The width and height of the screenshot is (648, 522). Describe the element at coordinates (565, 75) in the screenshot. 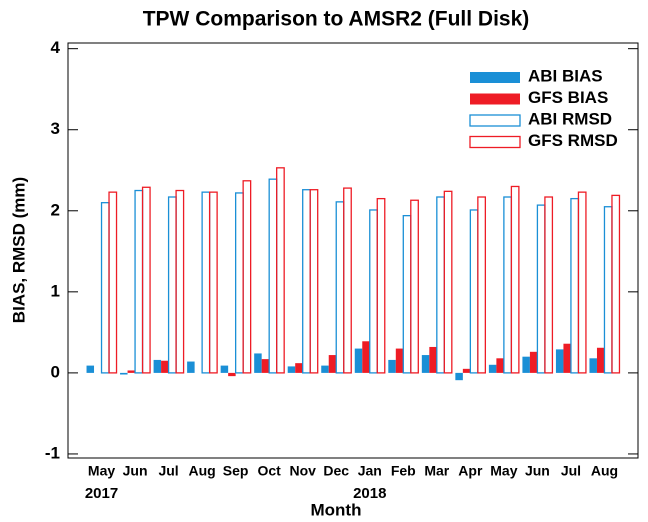

I see `legend-label: ABI BIAS` at that location.